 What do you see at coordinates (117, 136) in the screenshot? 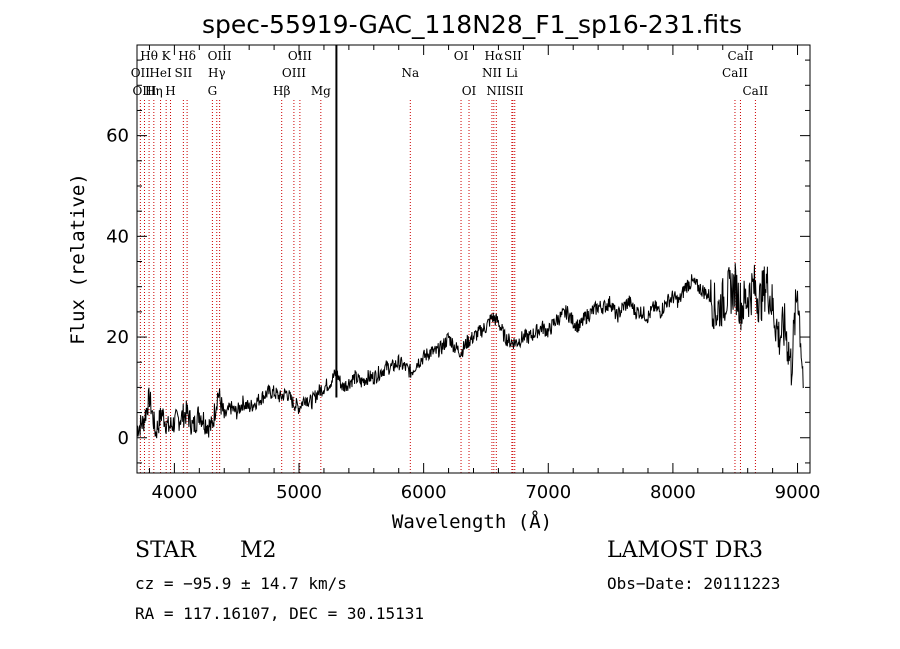
I see `y-tick-label: 60` at bounding box center [117, 136].